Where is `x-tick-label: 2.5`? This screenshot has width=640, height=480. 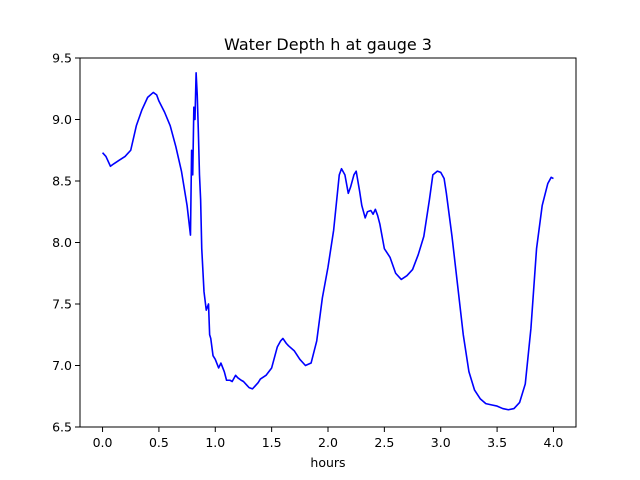 x-tick-label: 2.5 is located at coordinates (384, 442).